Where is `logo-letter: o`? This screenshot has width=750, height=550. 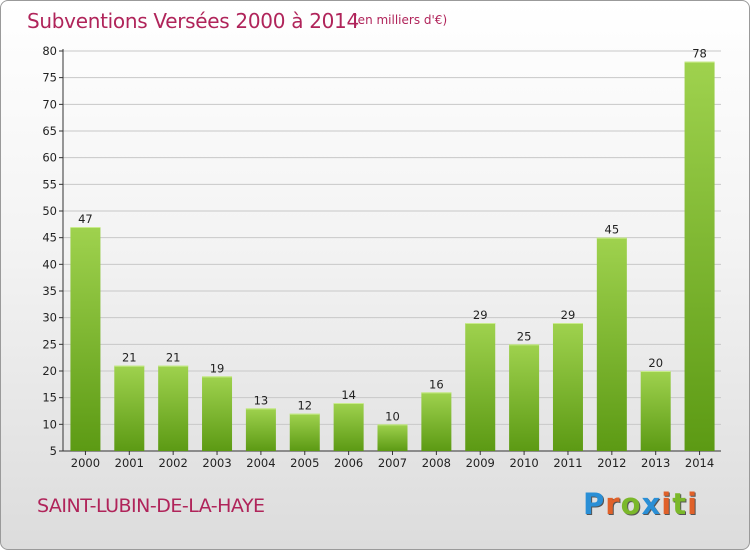 logo-letter: o is located at coordinates (631, 504).